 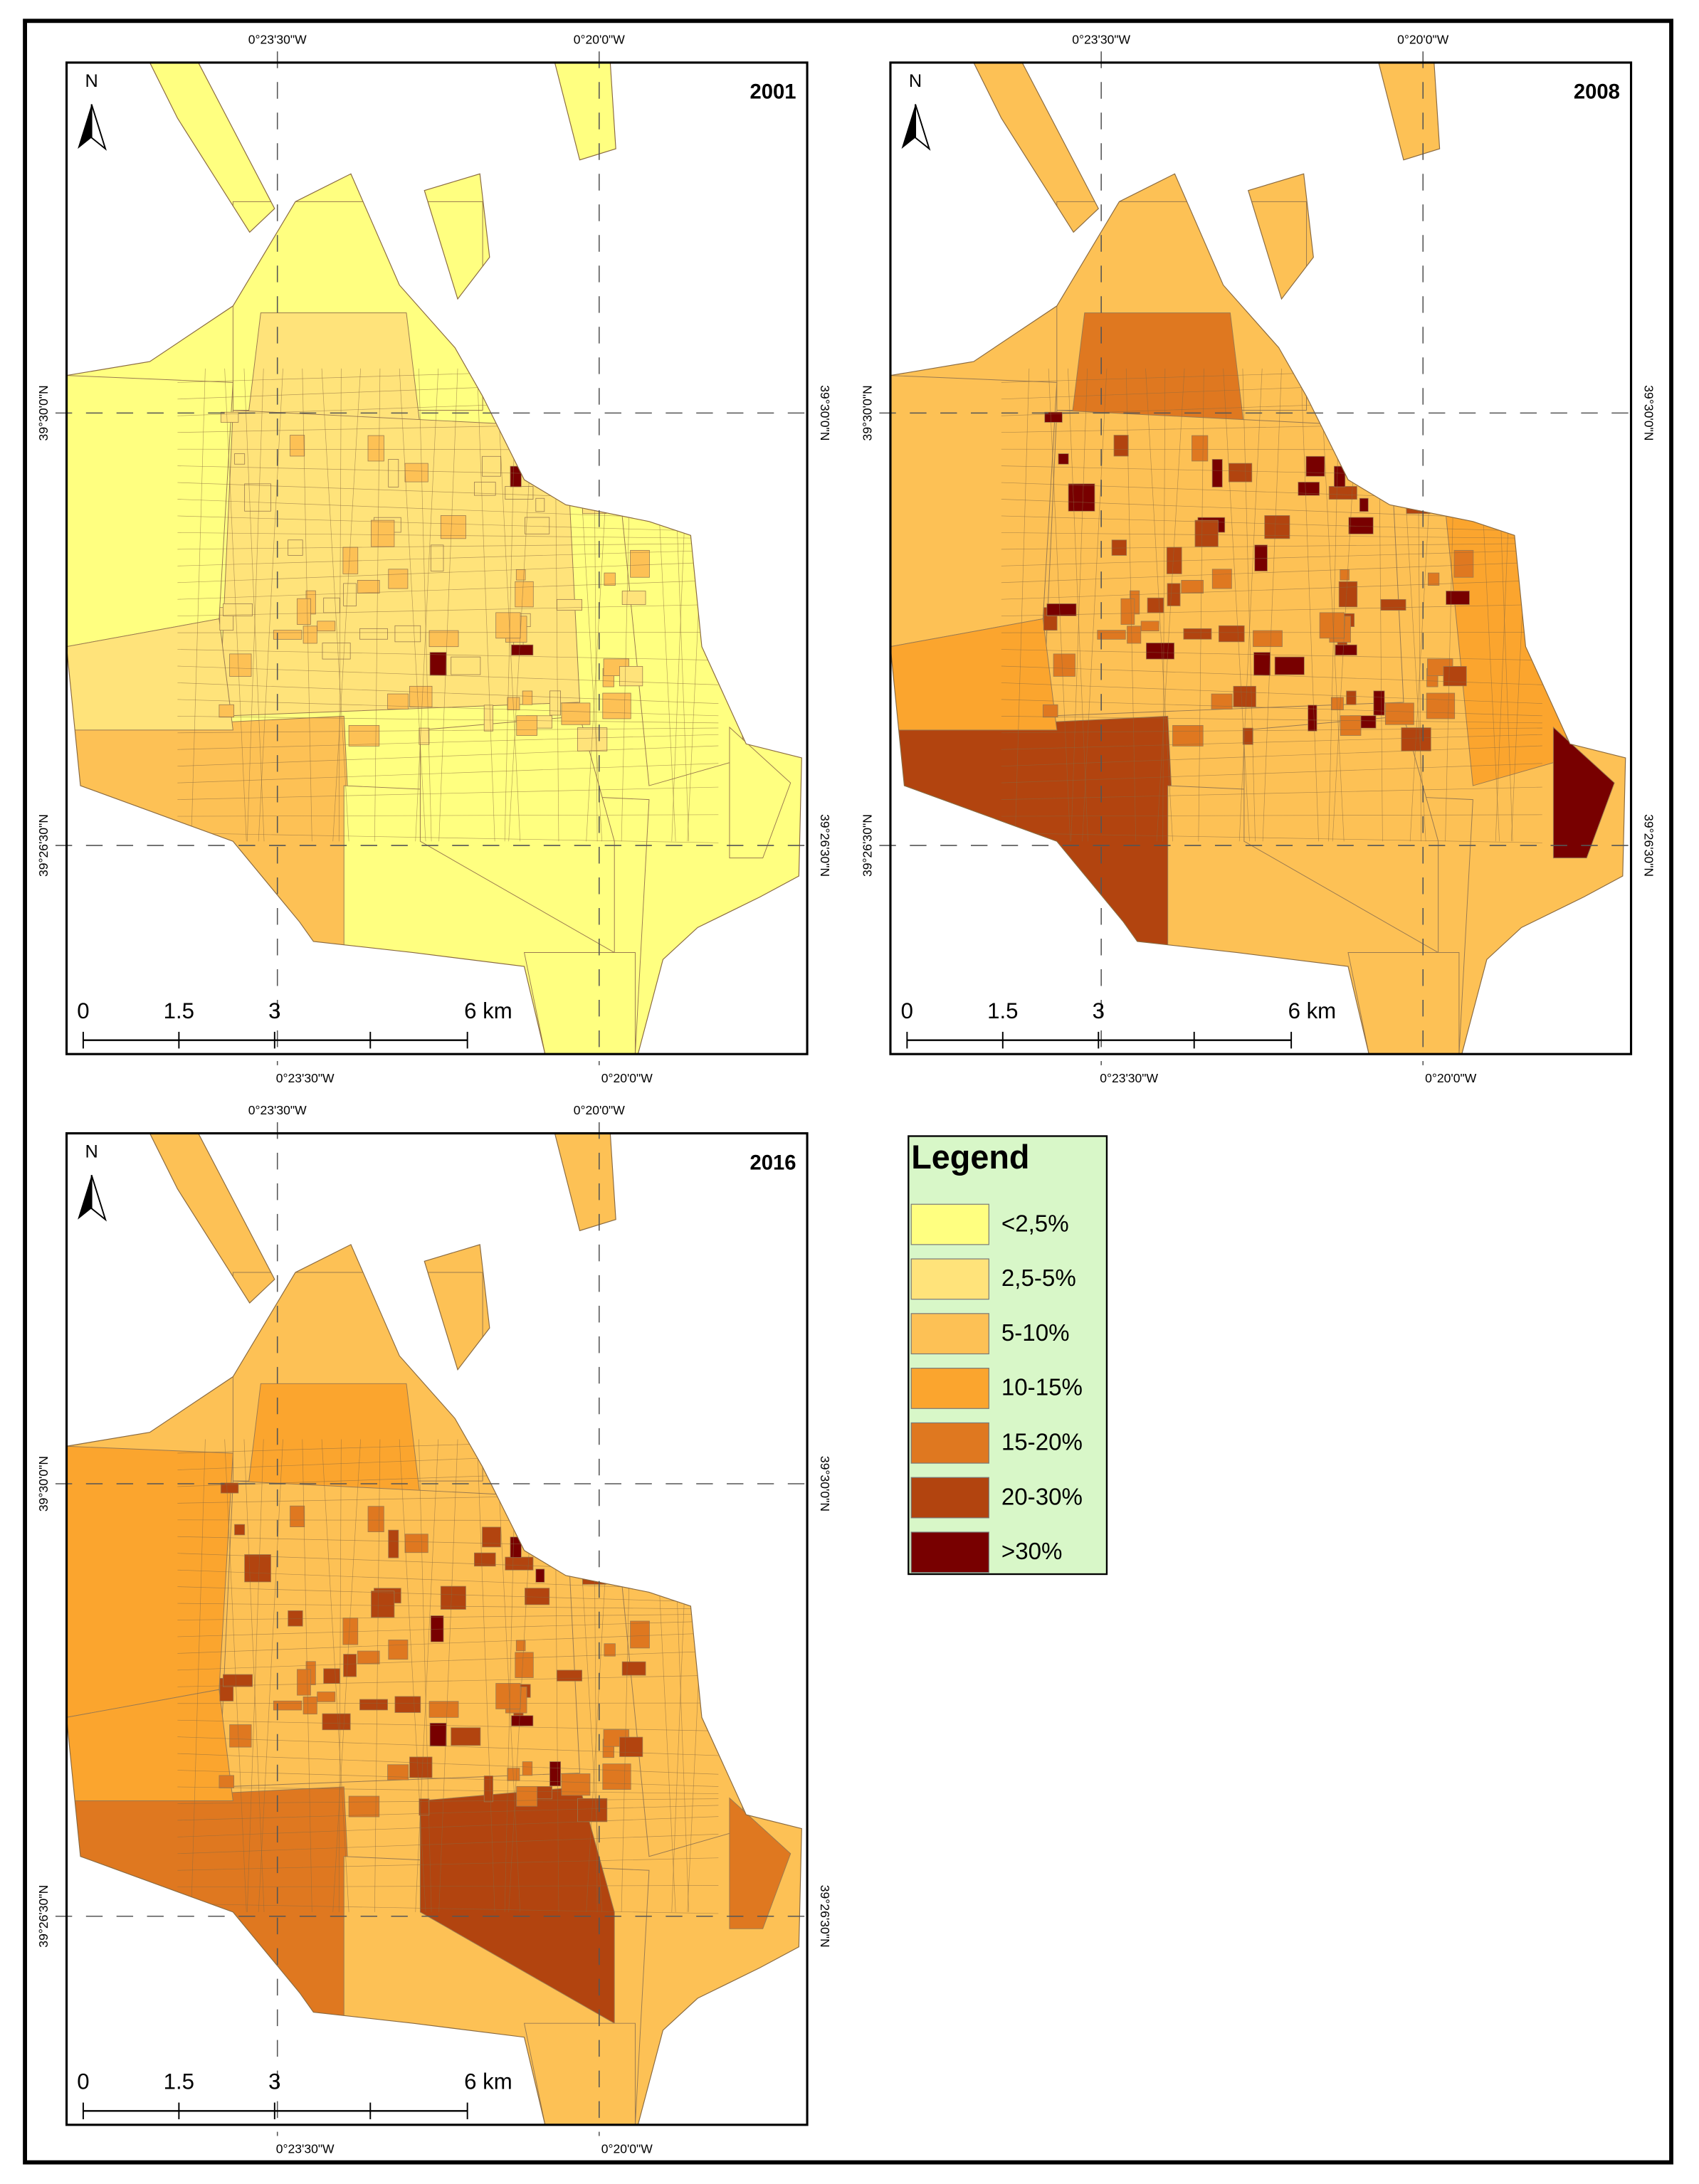 What do you see at coordinates (83, 2081) in the screenshot?
I see `scale-label: 0` at bounding box center [83, 2081].